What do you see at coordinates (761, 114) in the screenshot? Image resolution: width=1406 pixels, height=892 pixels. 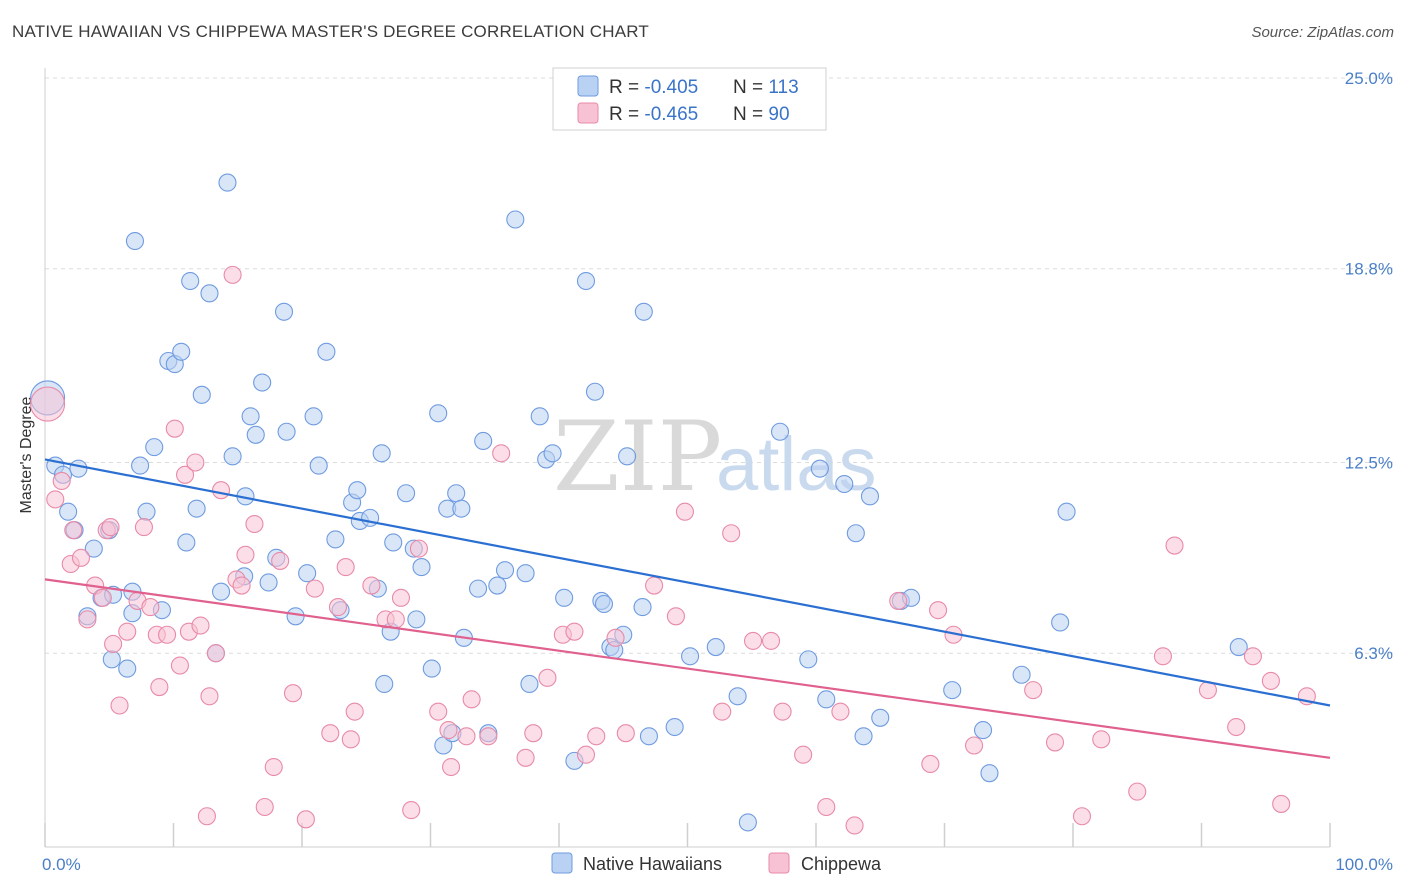 I see `svg-text: N = 90` at bounding box center [761, 114].